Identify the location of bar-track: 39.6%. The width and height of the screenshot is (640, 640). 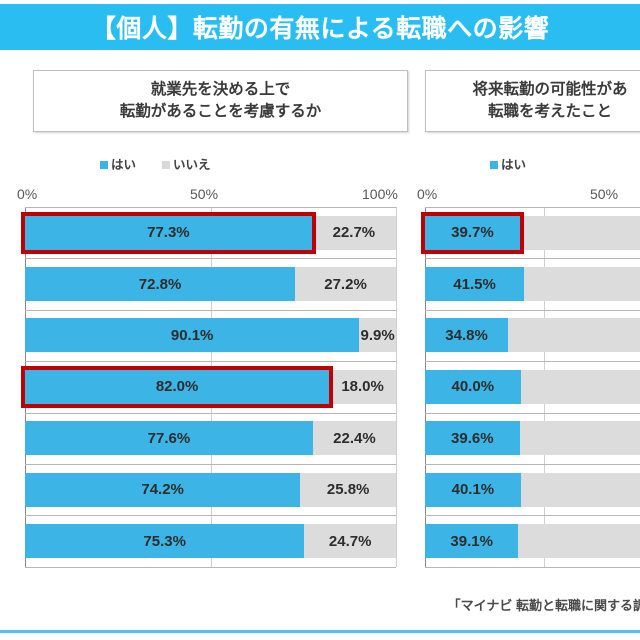
(532, 438).